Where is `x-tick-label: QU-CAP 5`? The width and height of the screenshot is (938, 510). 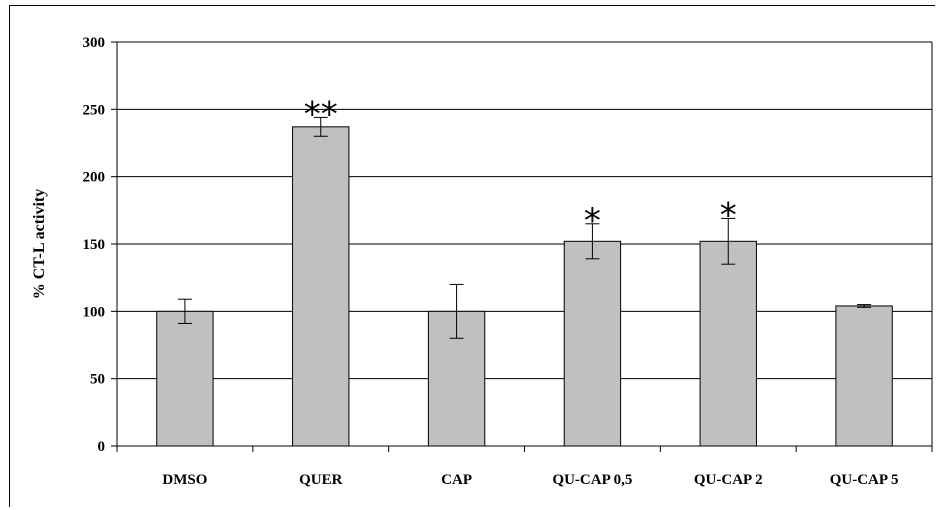 x-tick-label: QU-CAP 5 is located at coordinates (864, 480).